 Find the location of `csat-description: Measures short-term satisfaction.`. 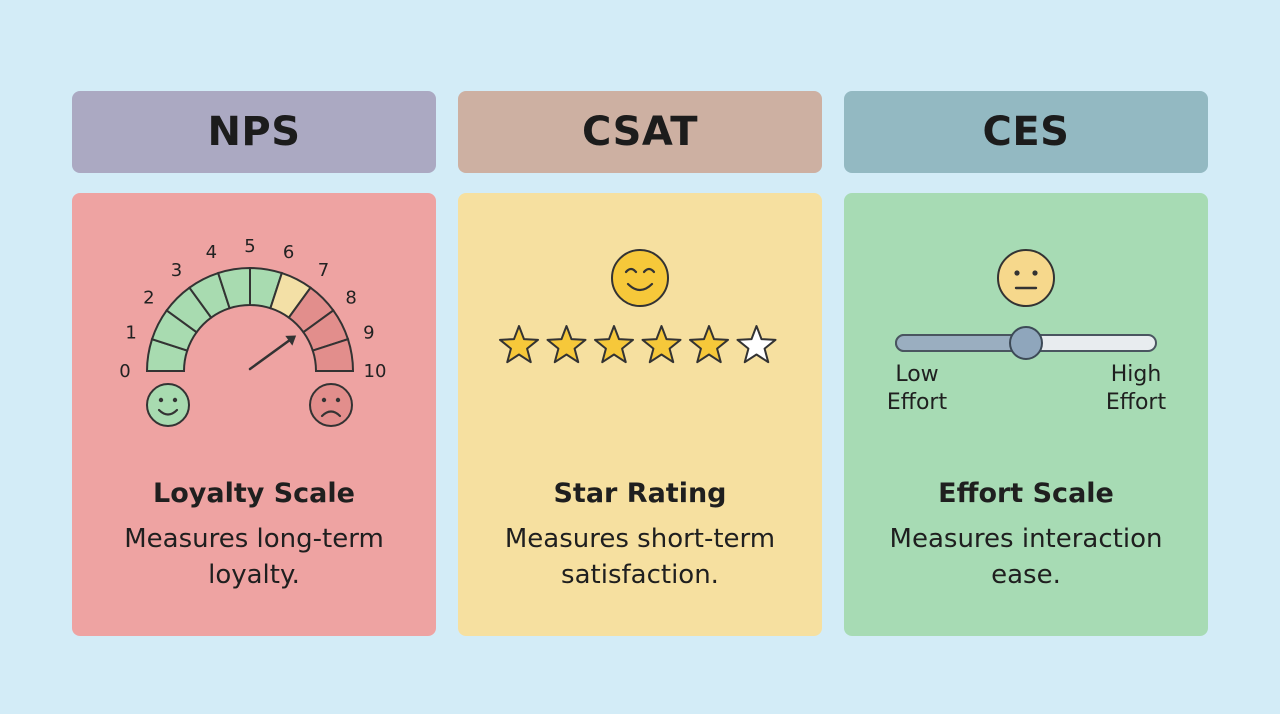

csat-description: Measures short-term satisfaction. is located at coordinates (640, 557).